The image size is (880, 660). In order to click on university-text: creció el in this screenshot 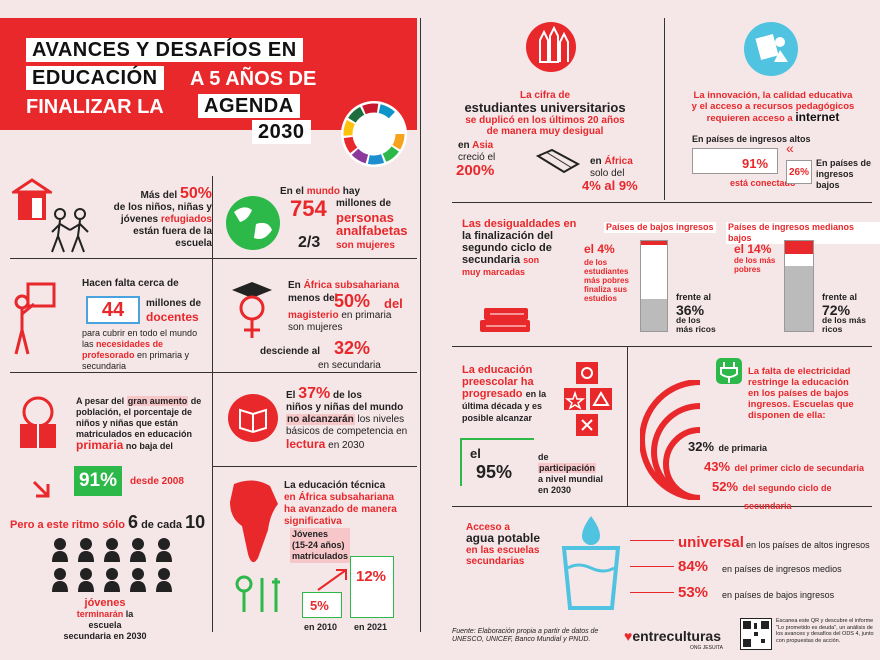, I will do `click(477, 157)`.